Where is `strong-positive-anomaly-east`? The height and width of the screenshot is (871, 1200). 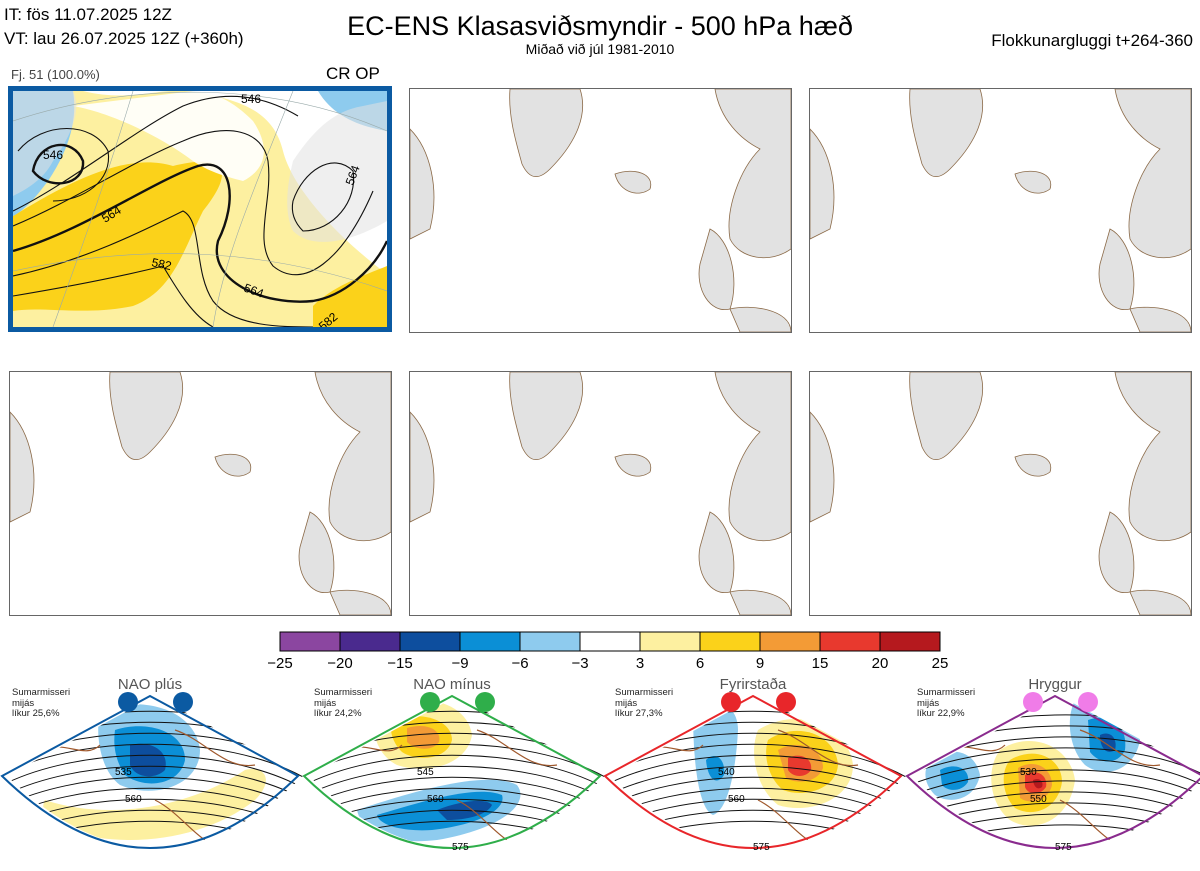
strong-positive-anomaly-east is located at coordinates (350, 296).